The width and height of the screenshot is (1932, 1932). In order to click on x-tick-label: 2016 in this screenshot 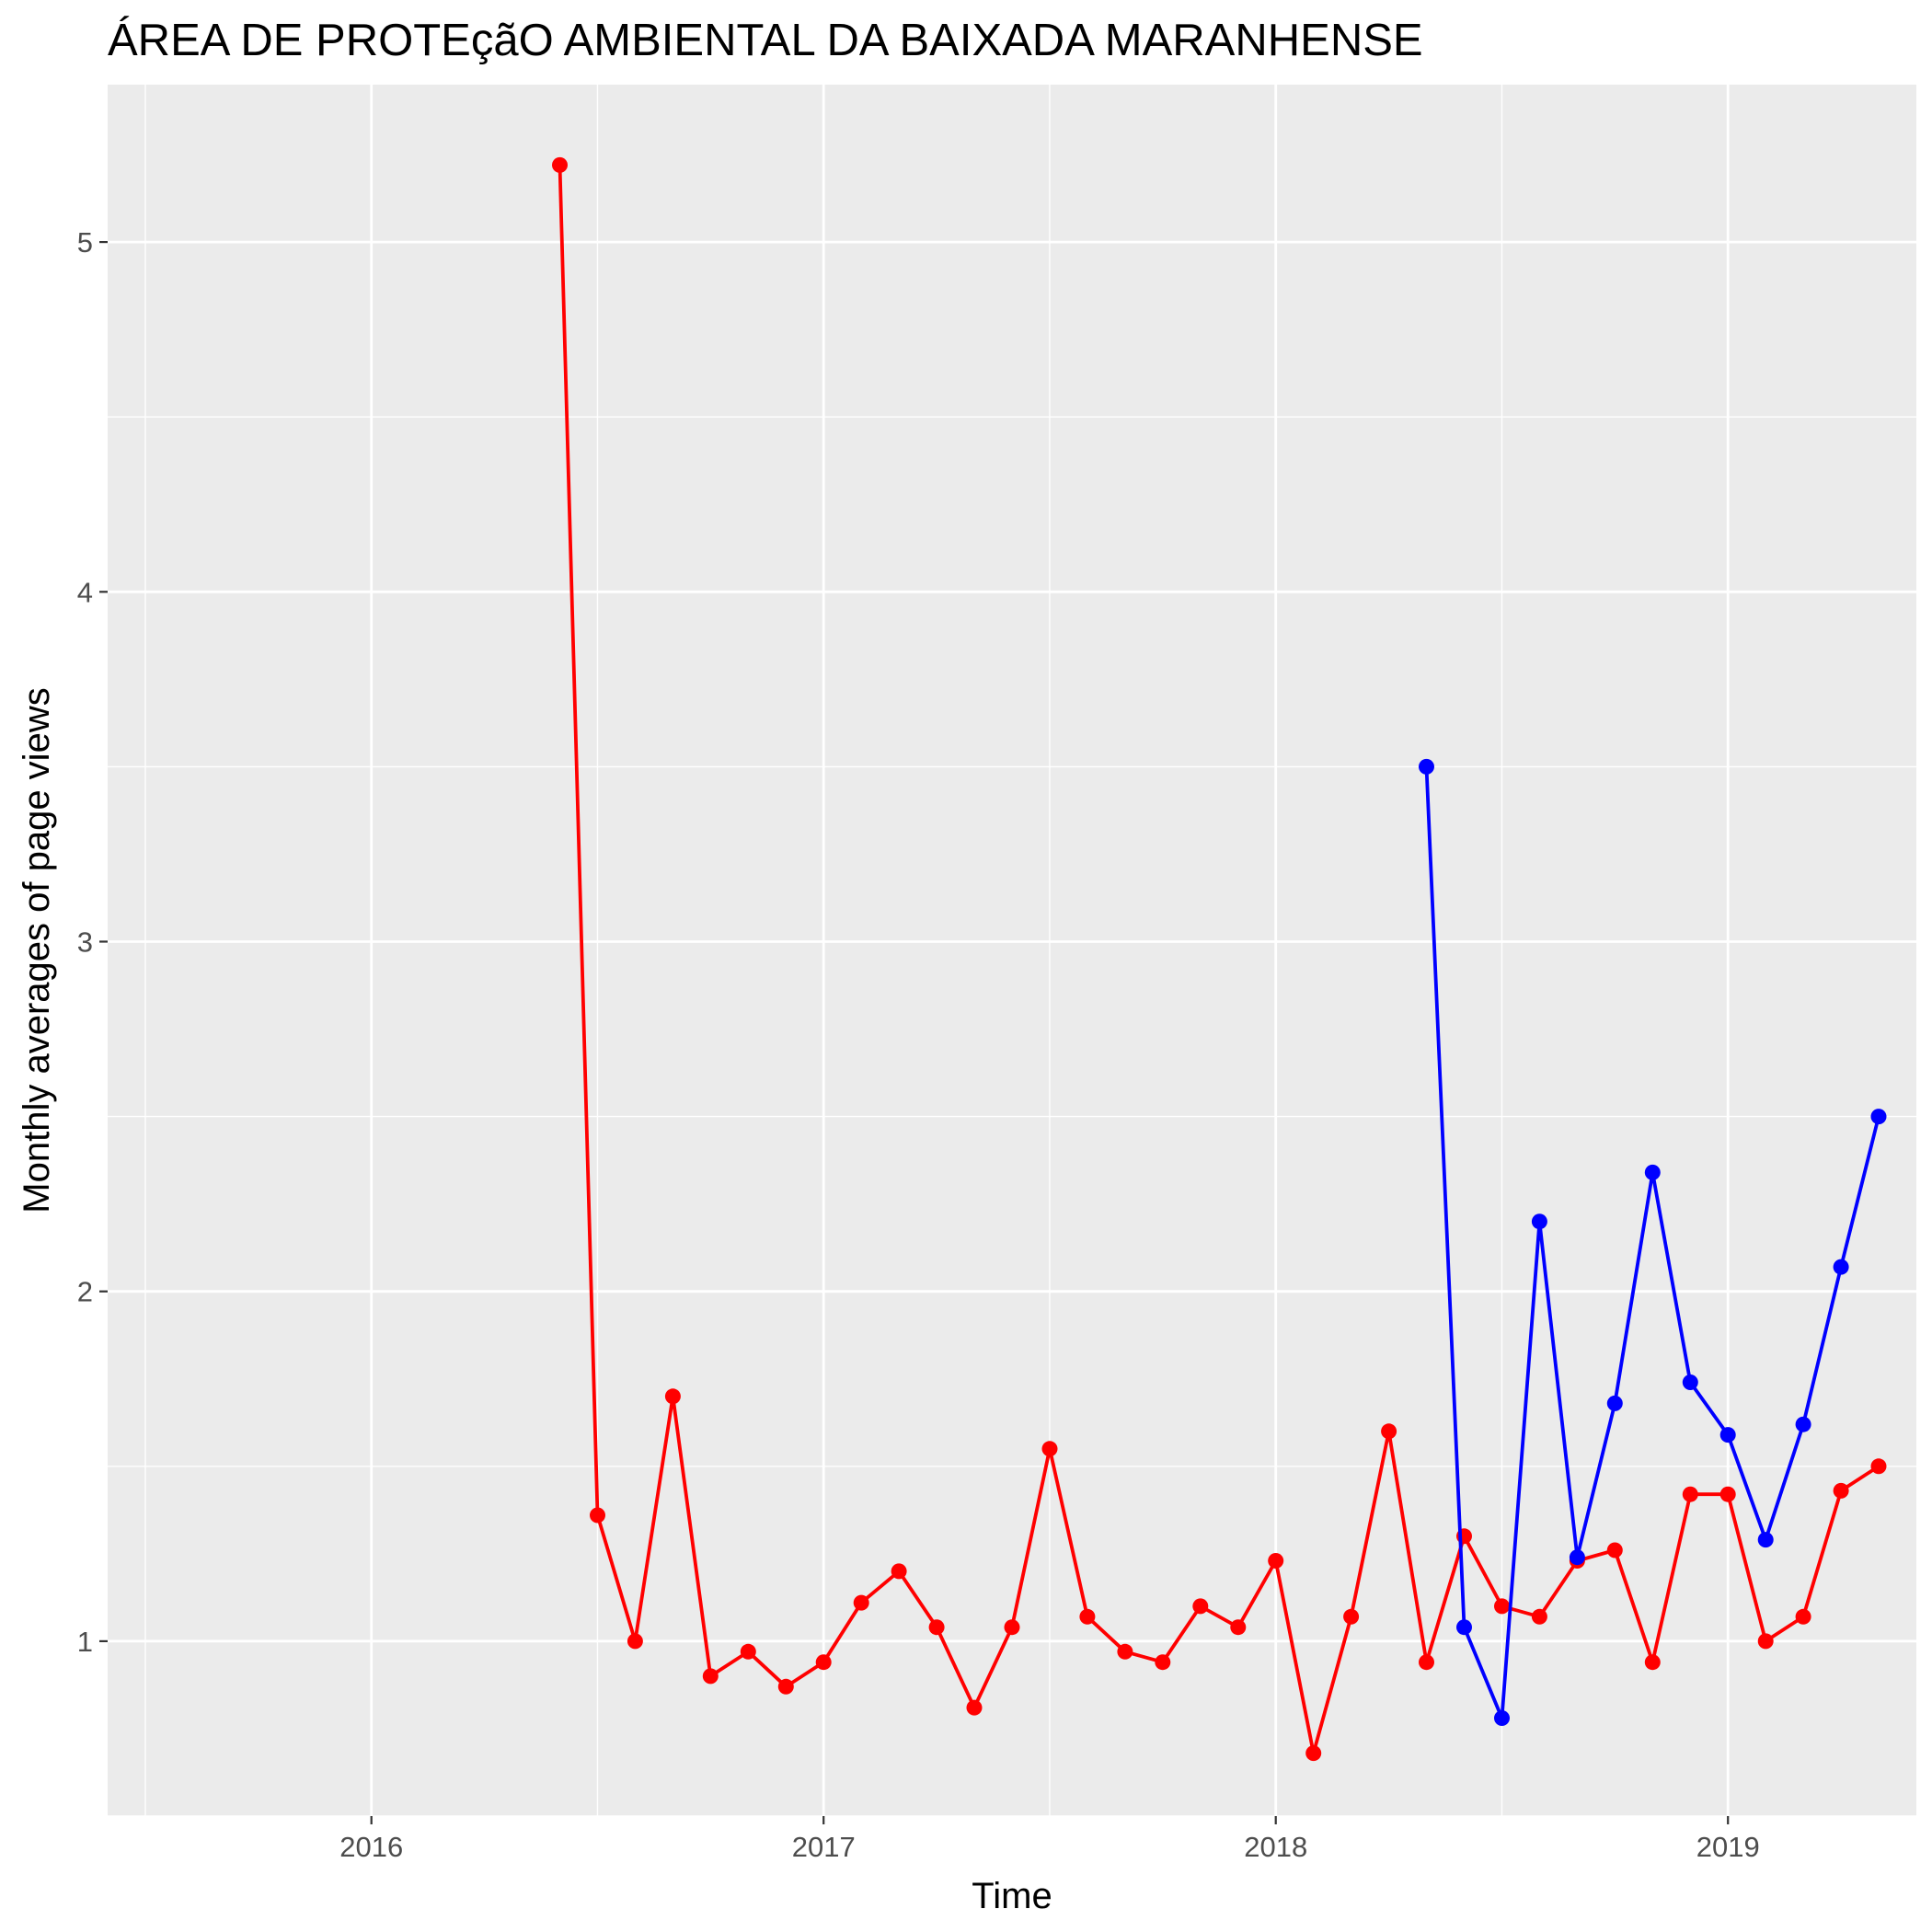, I will do `click(371, 1847)`.